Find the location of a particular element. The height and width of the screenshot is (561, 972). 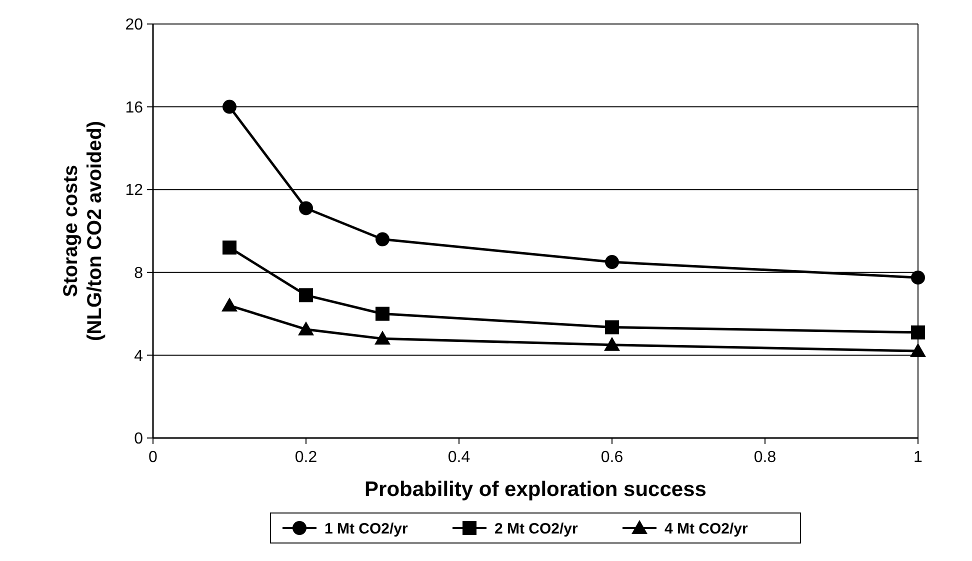

y-tick-label: 16 is located at coordinates (134, 107).